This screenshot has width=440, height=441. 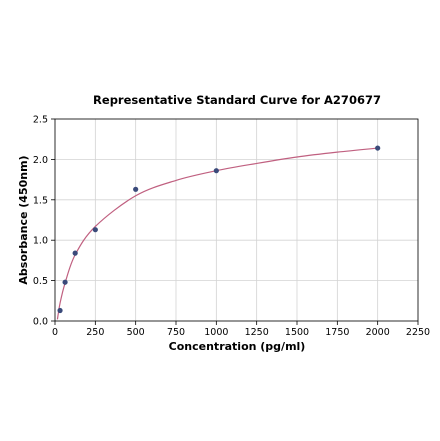 I want to click on x-tick-label: 0, so click(x=55, y=332).